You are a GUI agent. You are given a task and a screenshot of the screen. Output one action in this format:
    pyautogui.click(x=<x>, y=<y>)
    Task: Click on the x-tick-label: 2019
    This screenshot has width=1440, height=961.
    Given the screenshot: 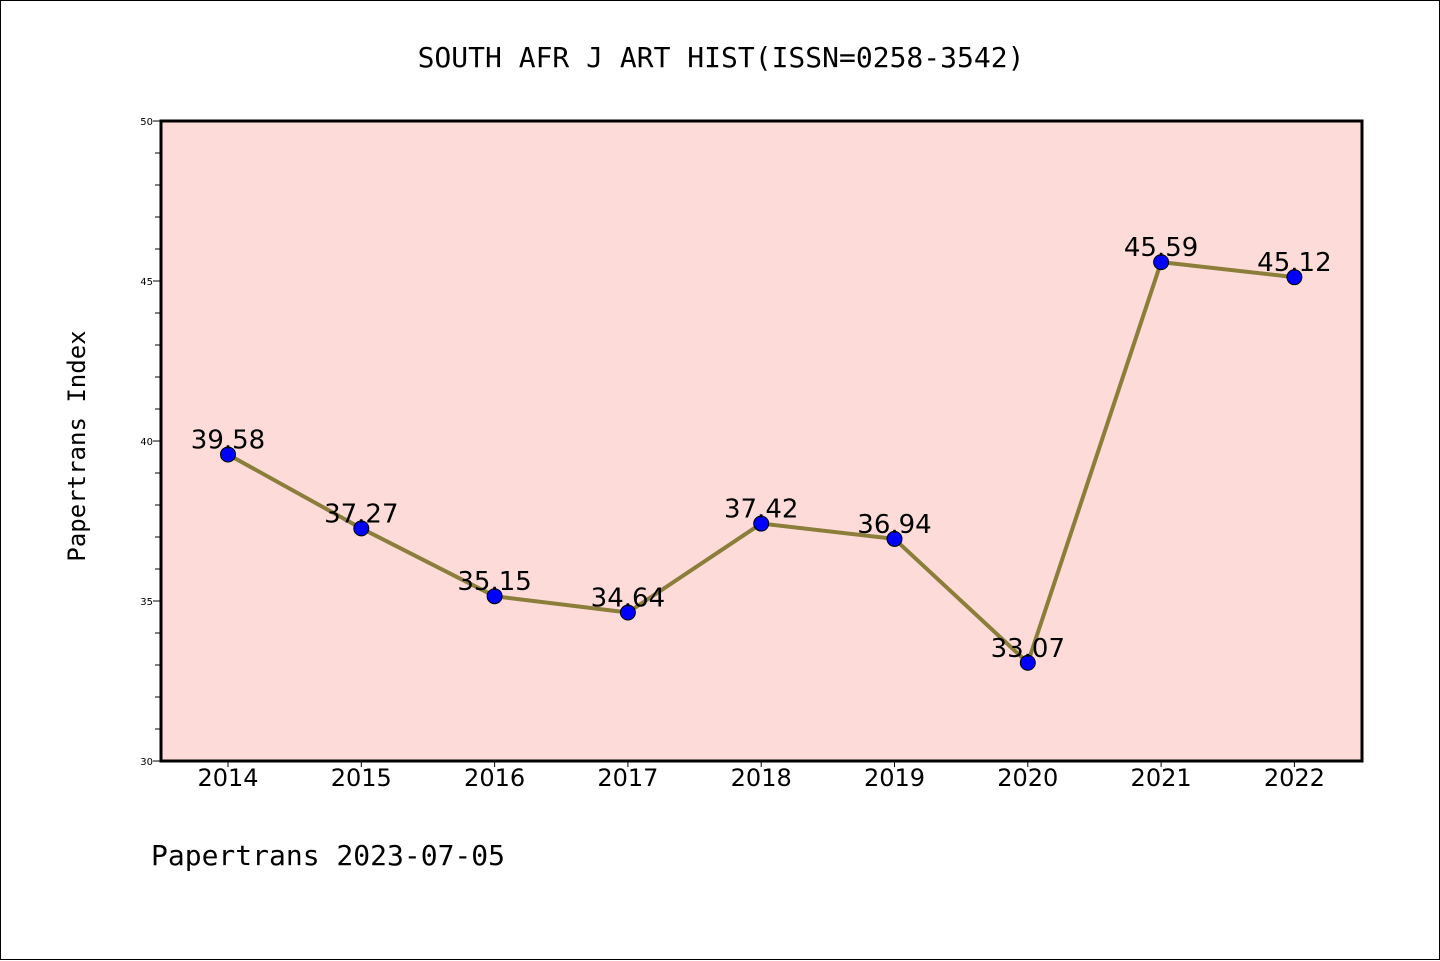 What is the action you would take?
    pyautogui.click(x=894, y=778)
    